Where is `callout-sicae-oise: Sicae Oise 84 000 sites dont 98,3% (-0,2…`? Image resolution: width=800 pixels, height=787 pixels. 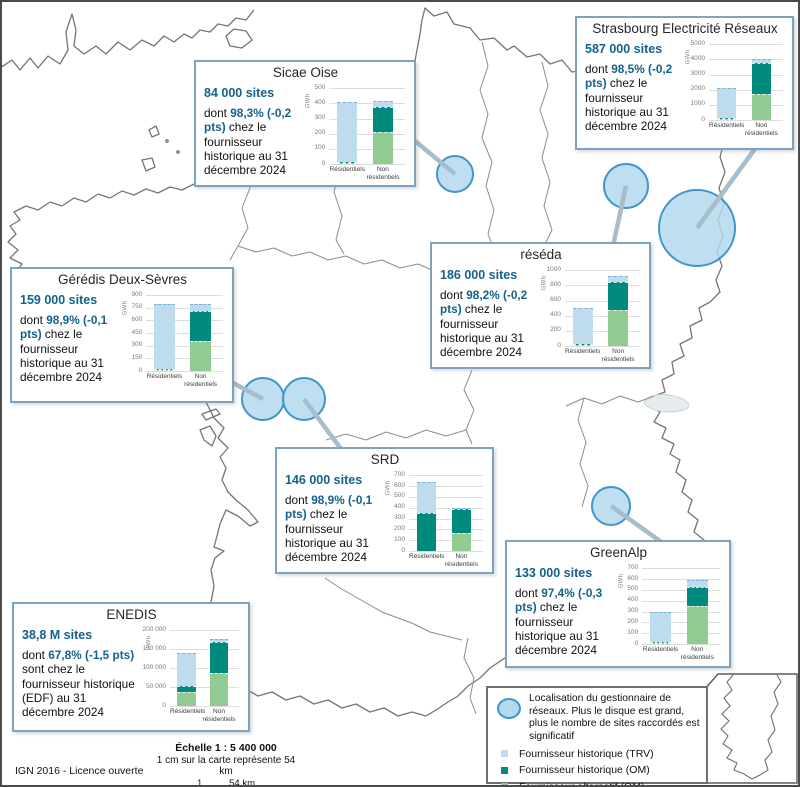 callout-sicae-oise: Sicae Oise 84 000 sites dont 98,3% (-0,2… is located at coordinates (305, 123).